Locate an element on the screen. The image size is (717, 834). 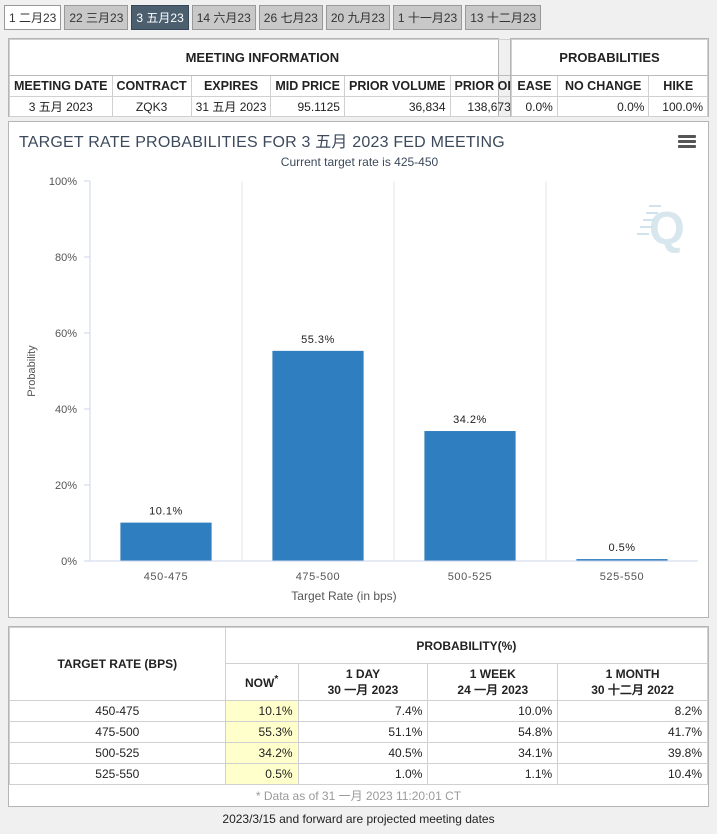
x-tick-label: 500-525 is located at coordinates (470, 577).